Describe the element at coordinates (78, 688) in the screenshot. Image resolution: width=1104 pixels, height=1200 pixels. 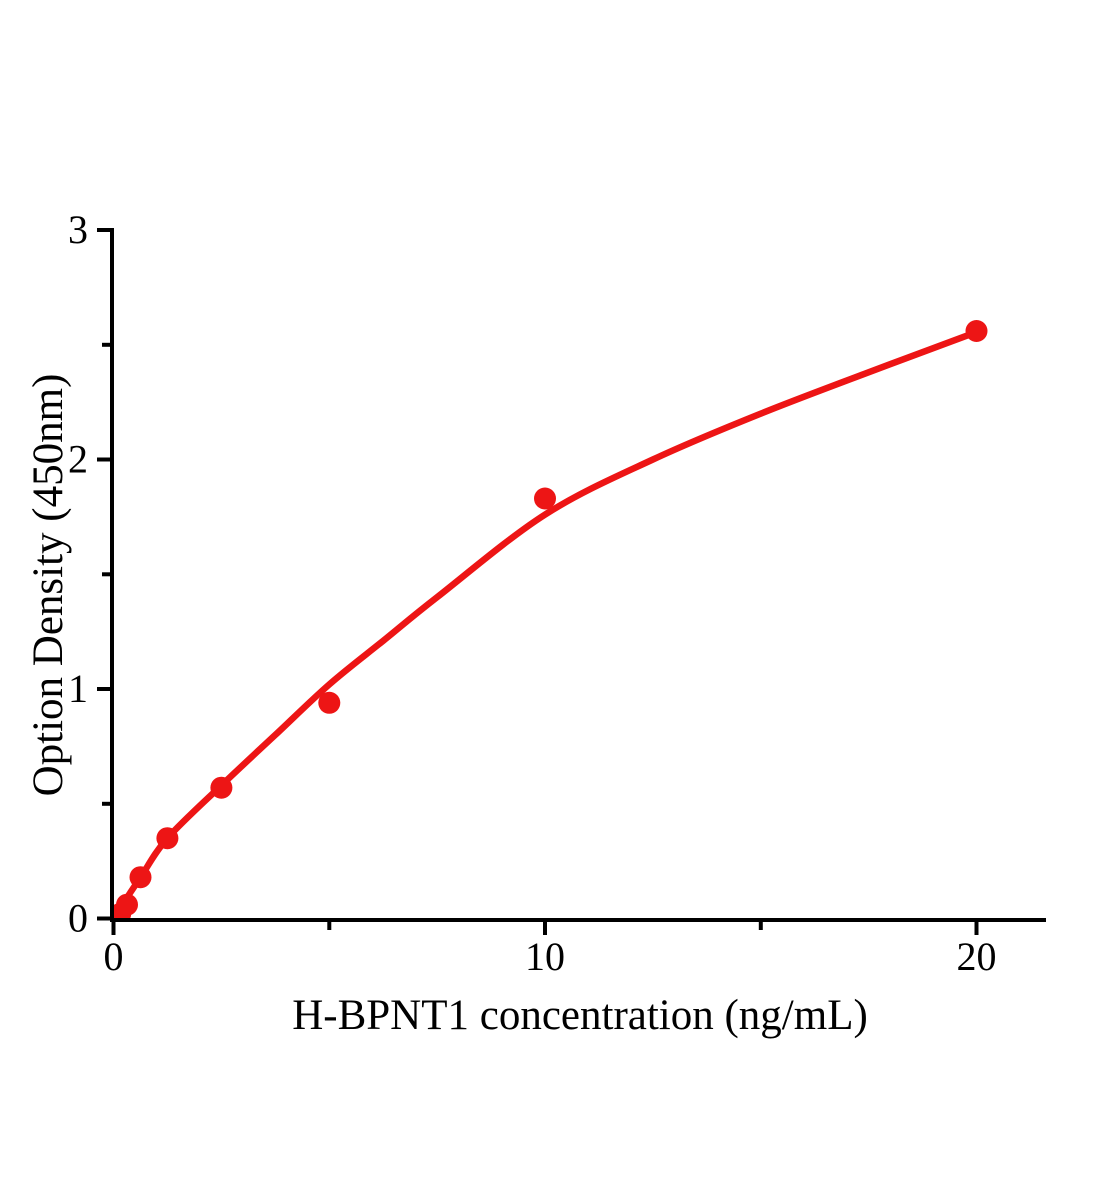
I see `y-tick-label: 1` at that location.